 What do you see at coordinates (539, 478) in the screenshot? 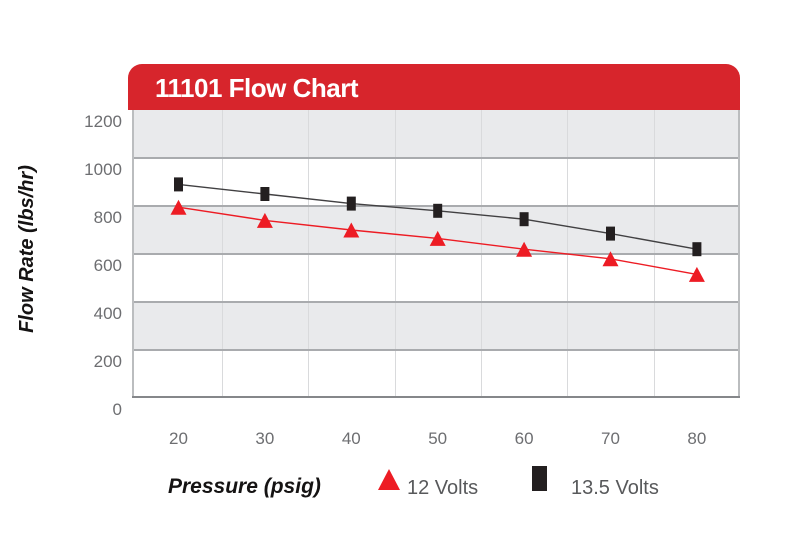
I see `legend-square-icon` at bounding box center [539, 478].